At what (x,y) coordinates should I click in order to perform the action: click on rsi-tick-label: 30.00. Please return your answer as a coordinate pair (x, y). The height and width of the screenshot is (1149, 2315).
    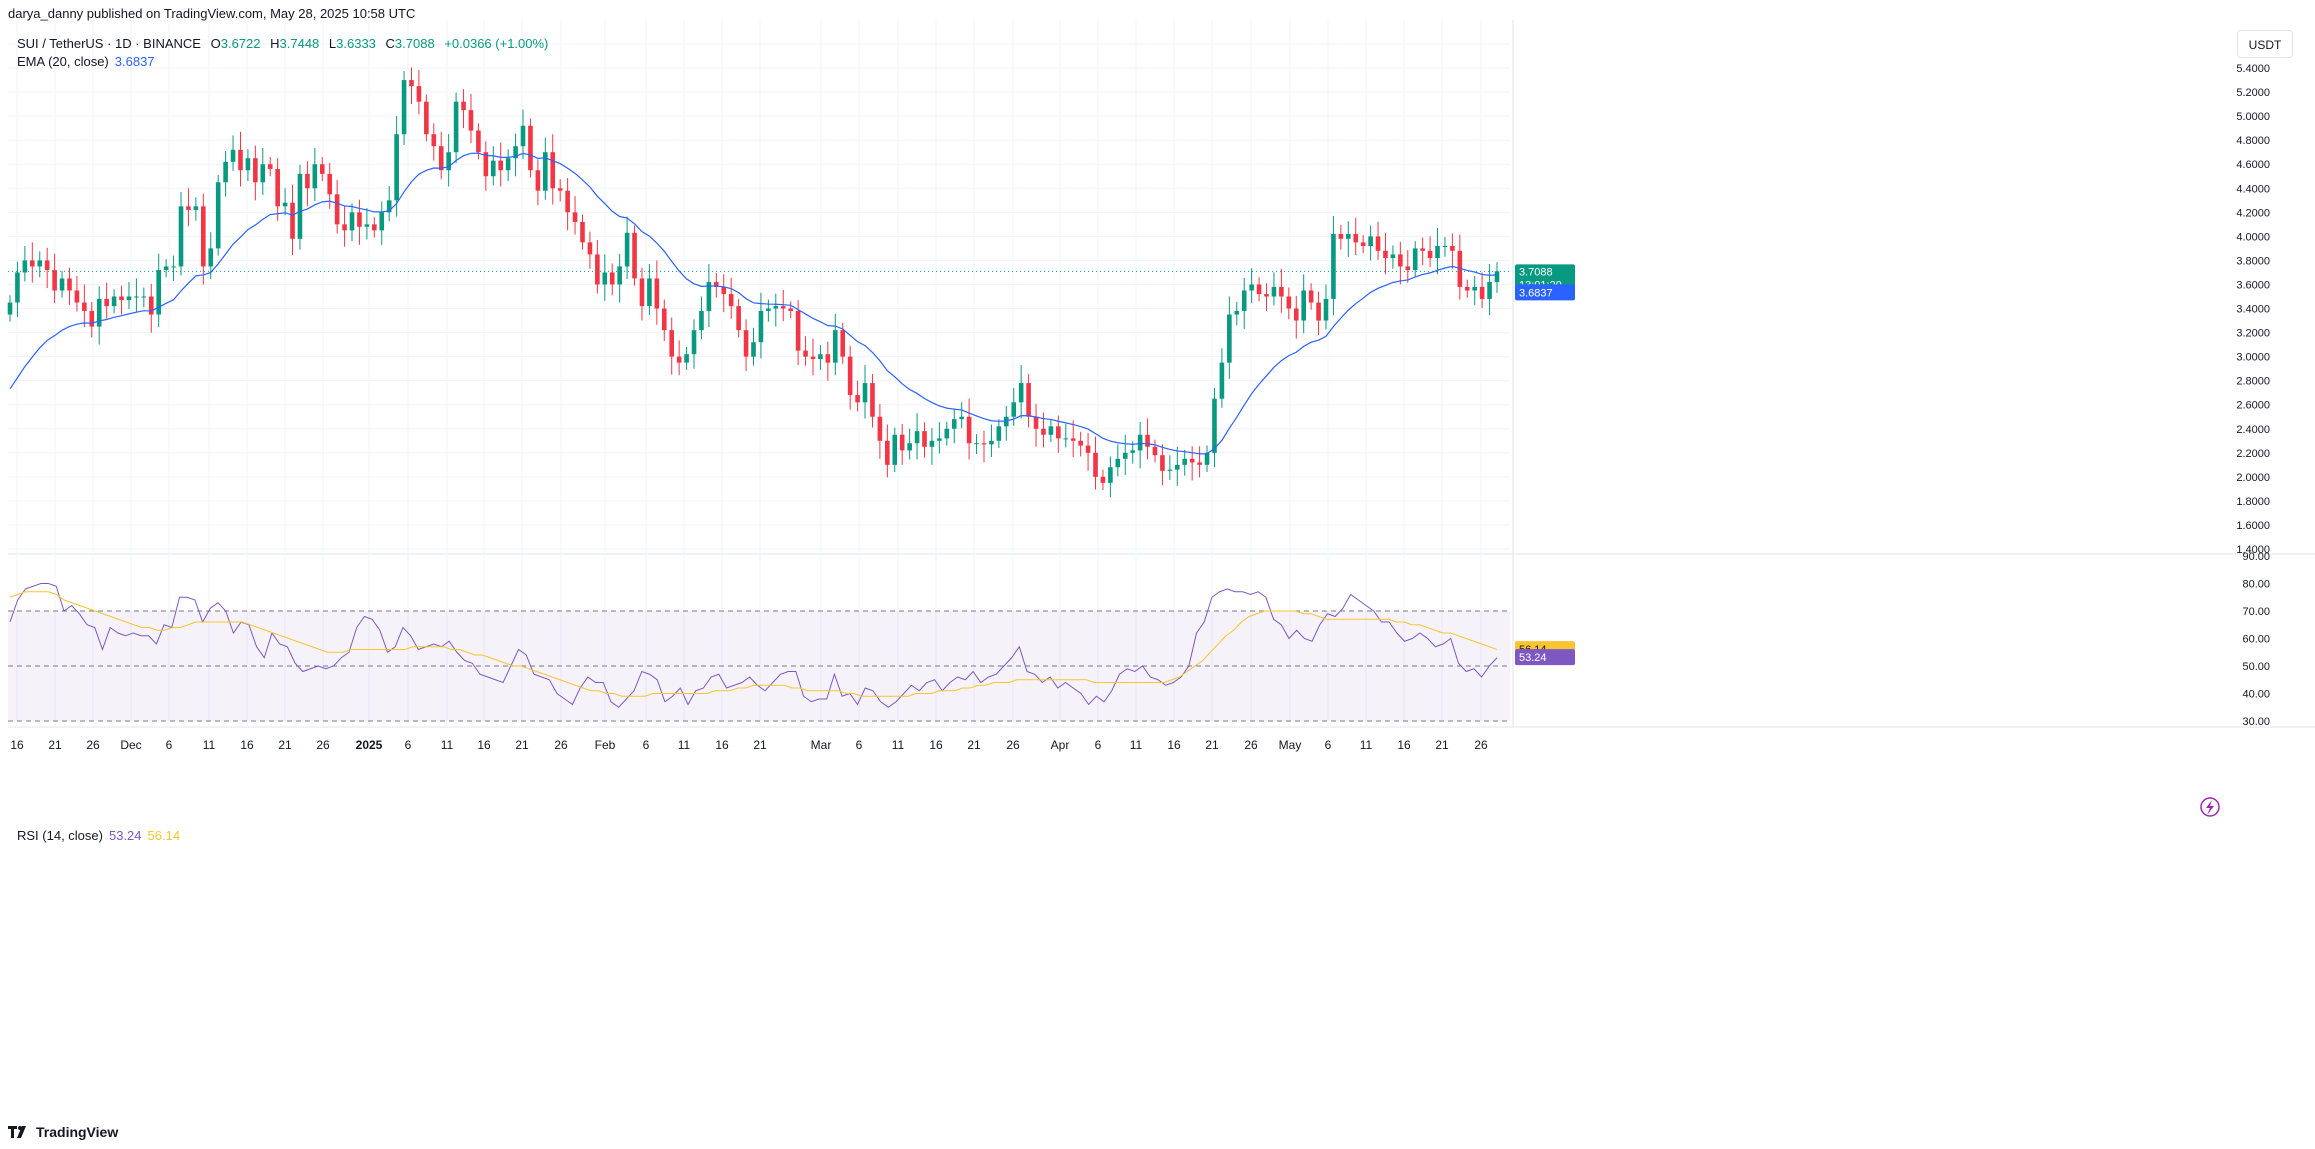
    Looking at the image, I should click on (2256, 722).